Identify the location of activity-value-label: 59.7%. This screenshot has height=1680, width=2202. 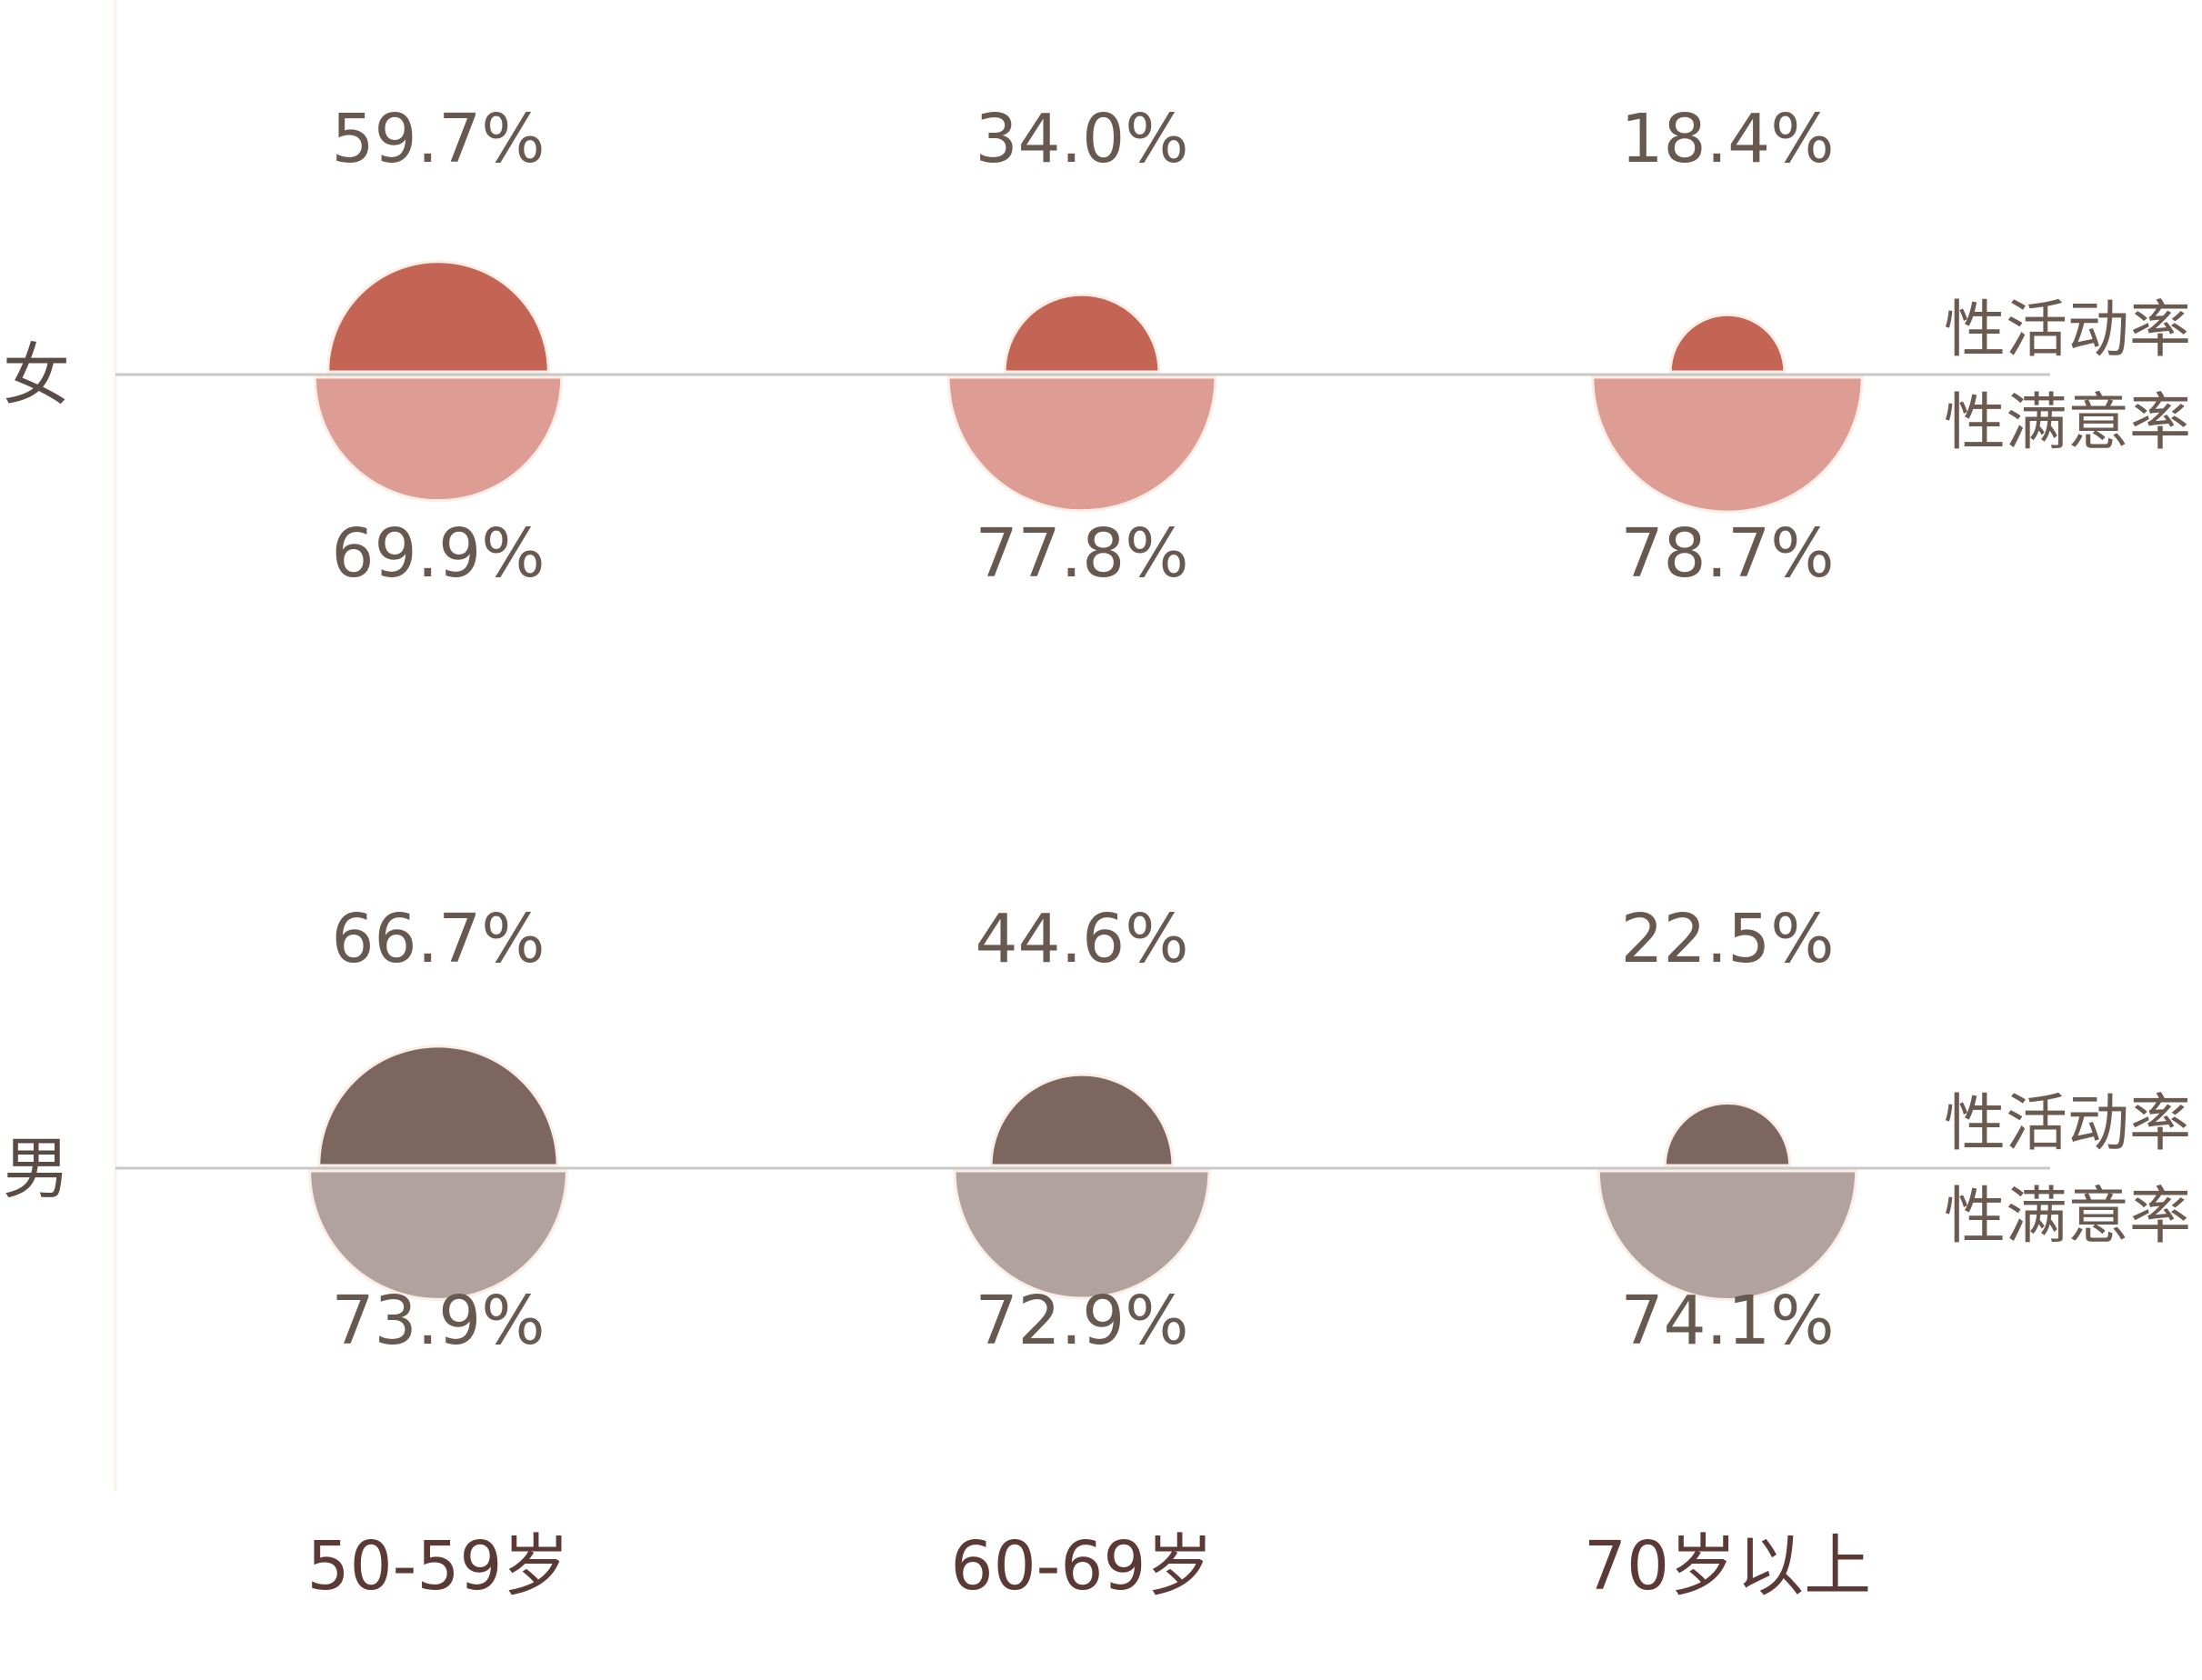
(438, 139).